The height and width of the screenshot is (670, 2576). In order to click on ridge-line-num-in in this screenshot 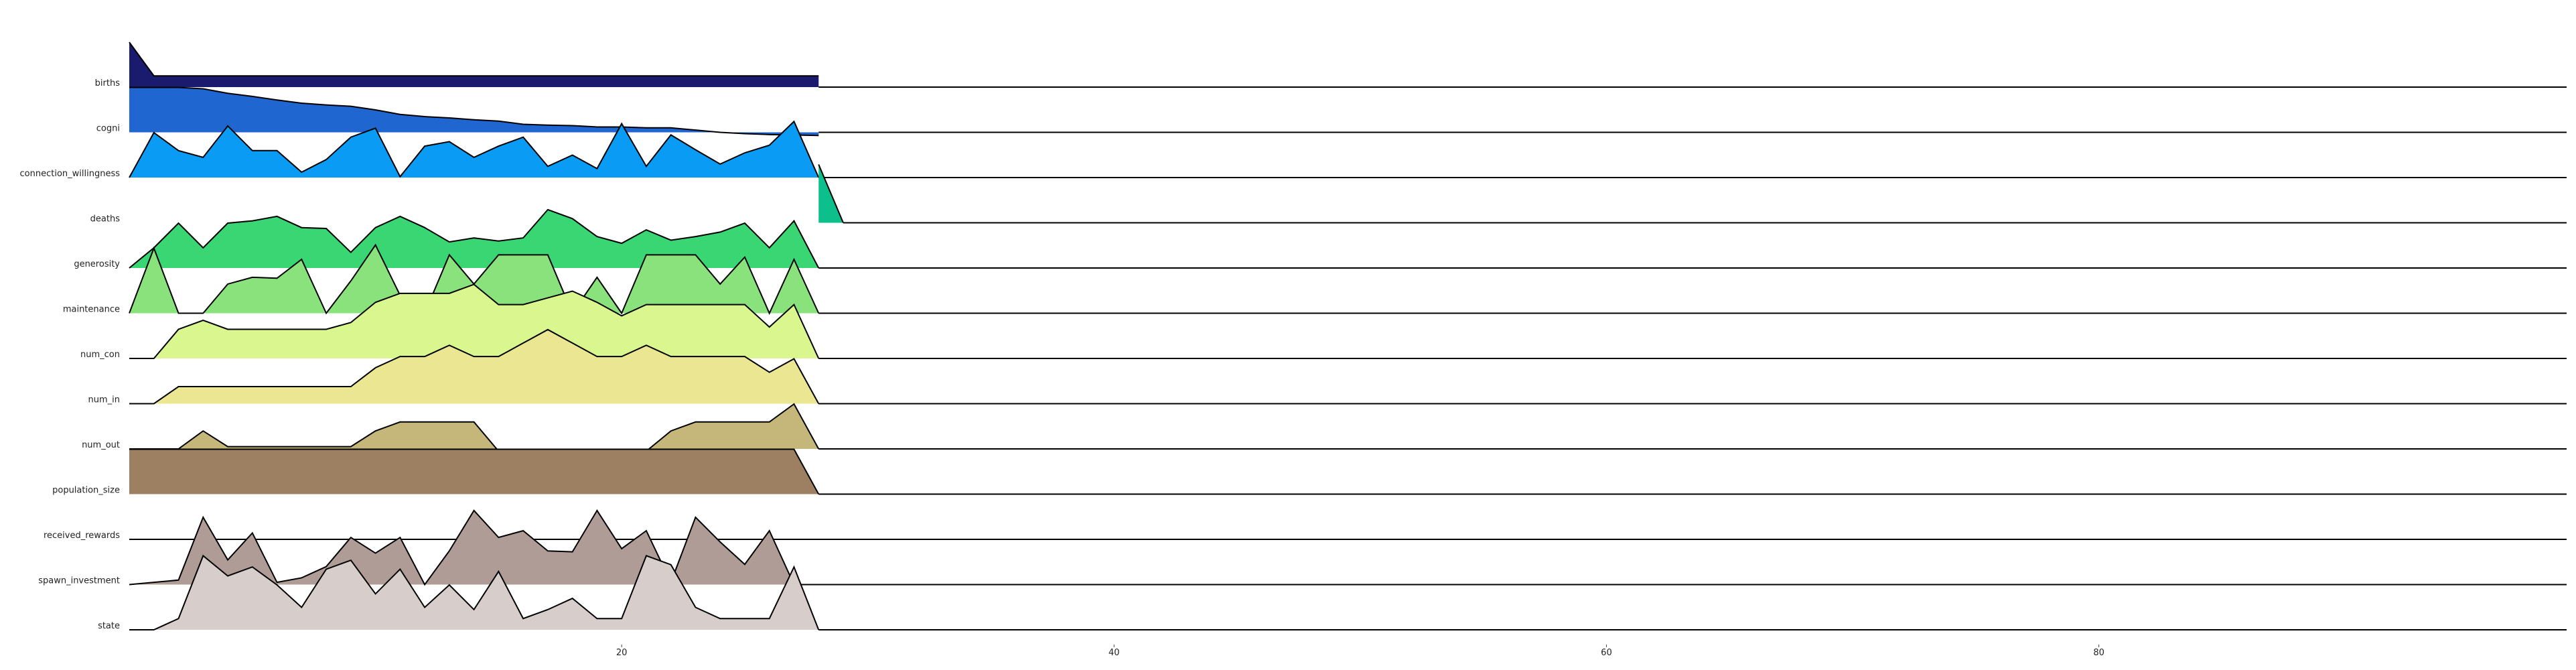, I will do `click(474, 367)`.